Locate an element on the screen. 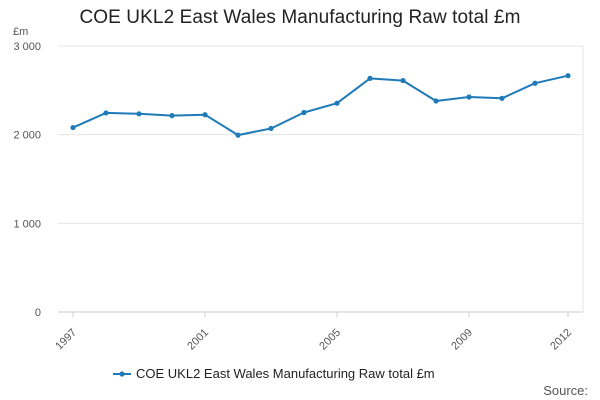 The width and height of the screenshot is (600, 400). x-tick-labels: 1997 2001 2005 2009 2012 is located at coordinates (313, 340).